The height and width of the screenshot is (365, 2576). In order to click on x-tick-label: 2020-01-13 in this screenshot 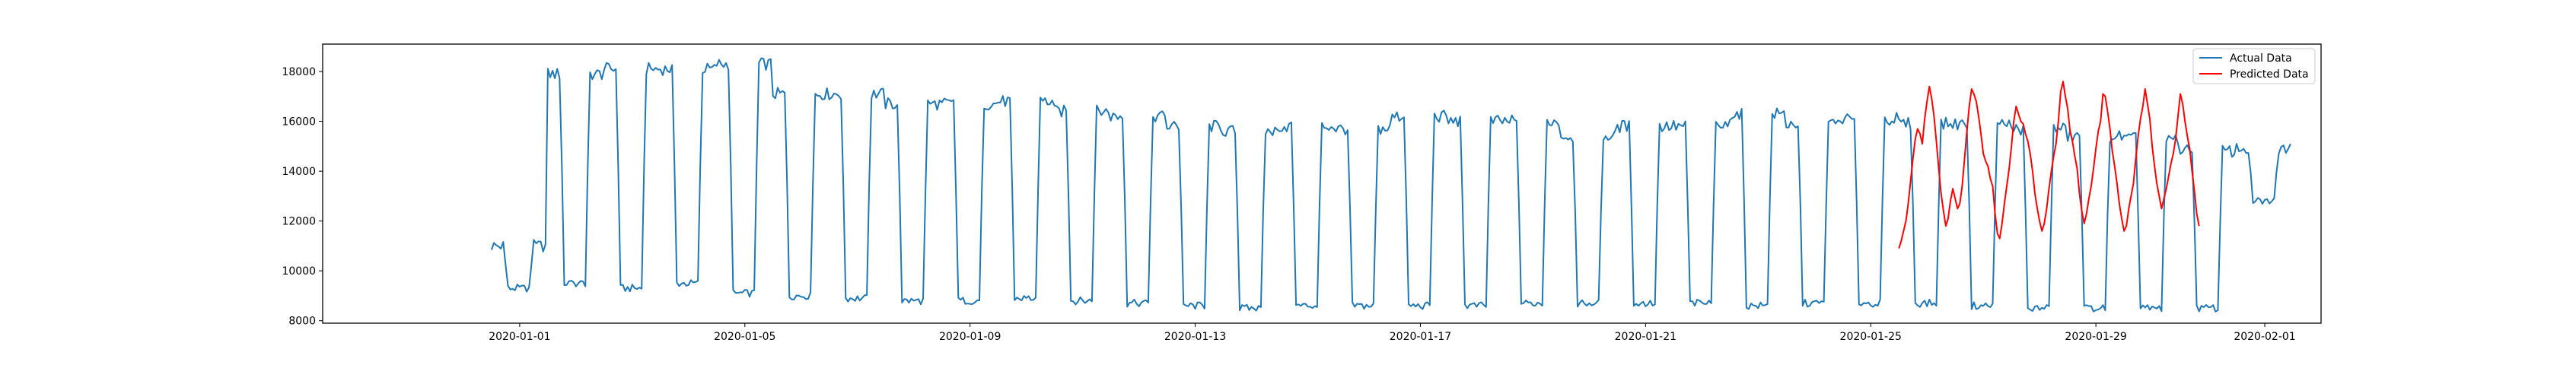, I will do `click(1195, 337)`.